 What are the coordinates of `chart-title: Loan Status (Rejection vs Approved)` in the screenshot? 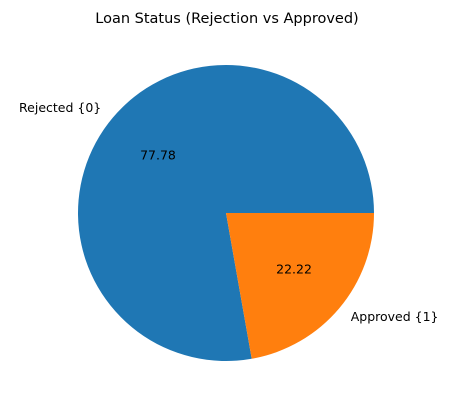 It's located at (226, 19).